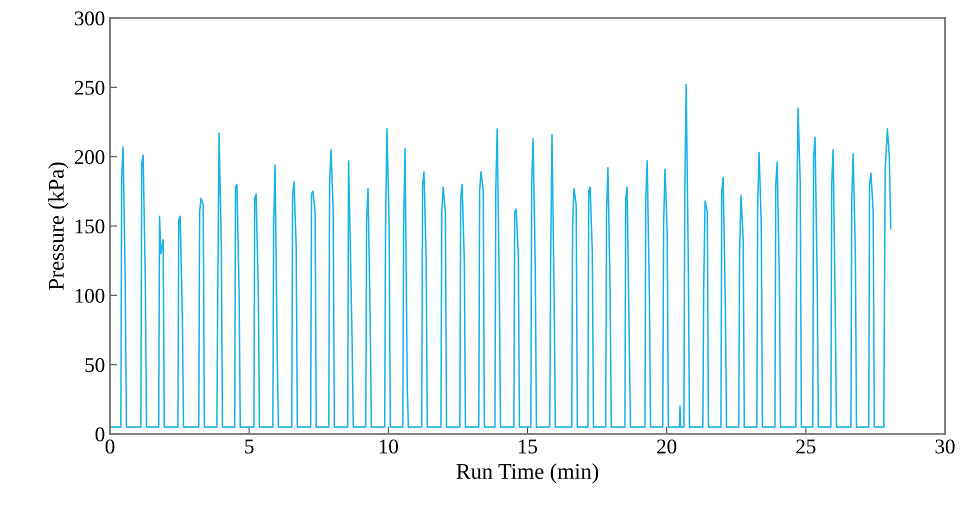  Describe the element at coordinates (249, 447) in the screenshot. I see `x-tick-label: 5` at that location.